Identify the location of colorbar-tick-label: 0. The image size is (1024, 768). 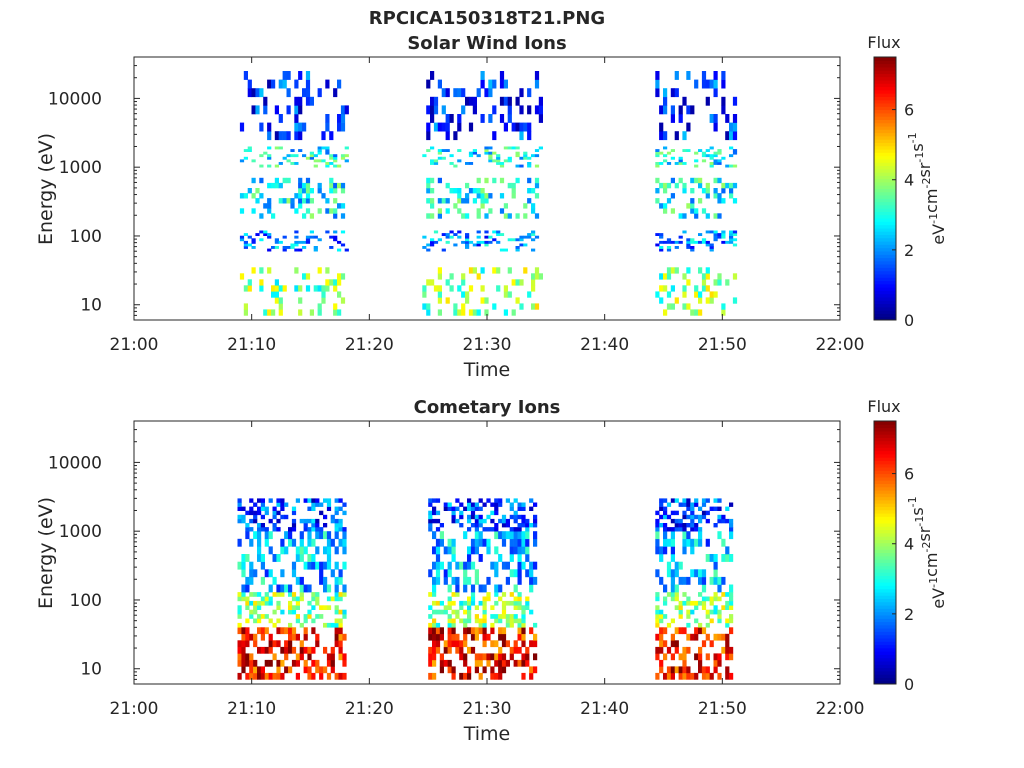
(909, 684).